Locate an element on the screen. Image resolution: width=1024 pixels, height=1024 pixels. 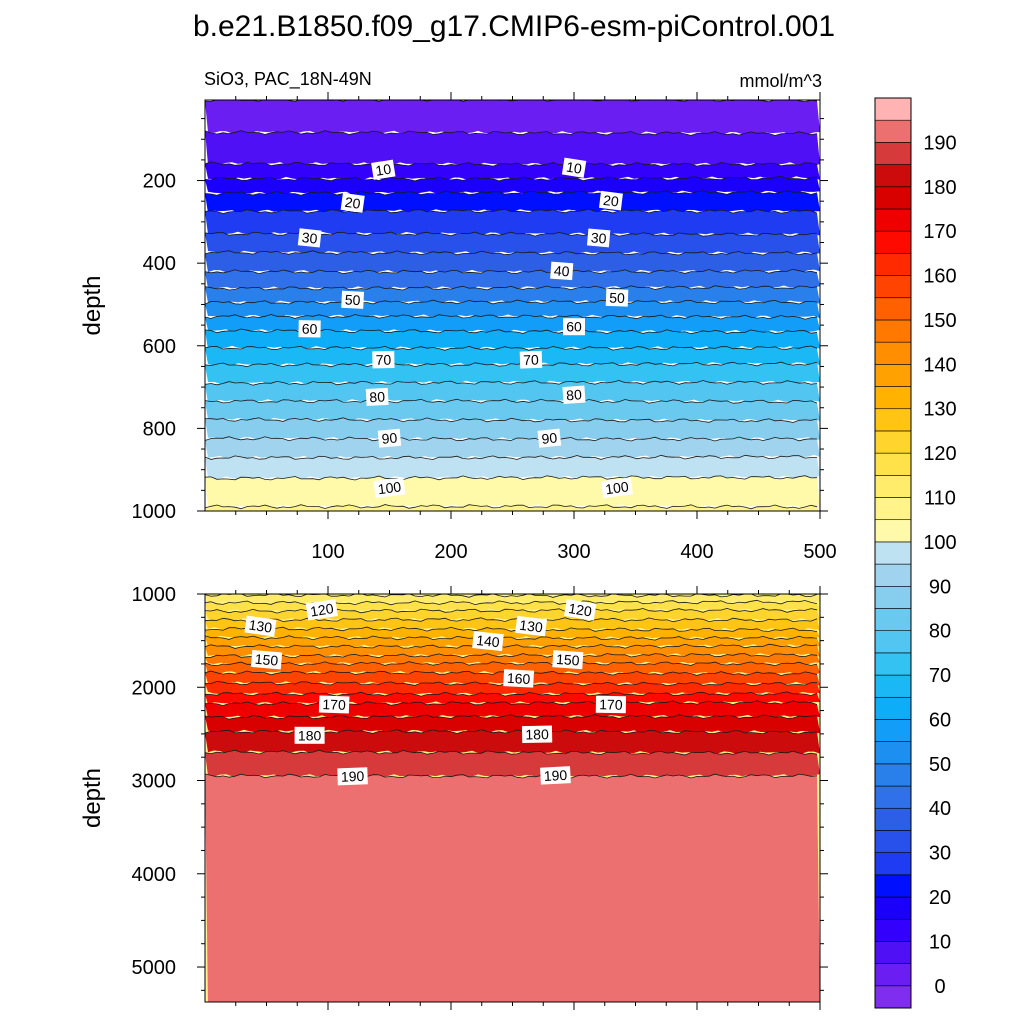
contour-label-text: 50 is located at coordinates (617, 298).